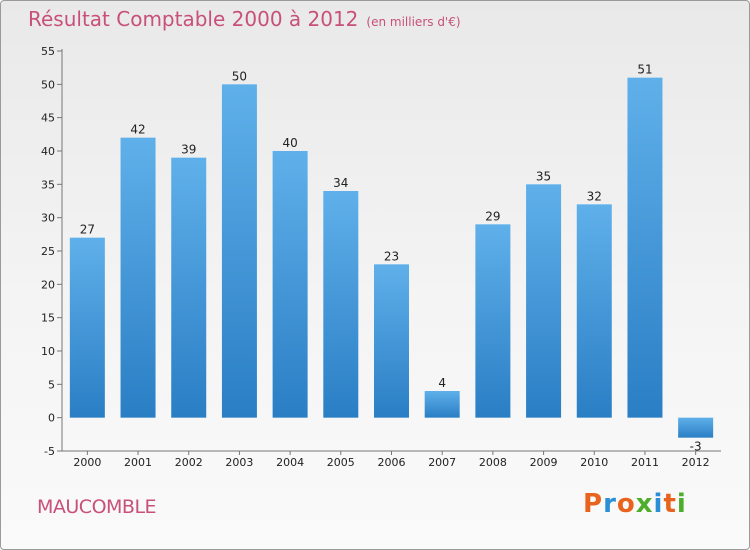  I want to click on y-tick-label: 40, so click(48, 151).